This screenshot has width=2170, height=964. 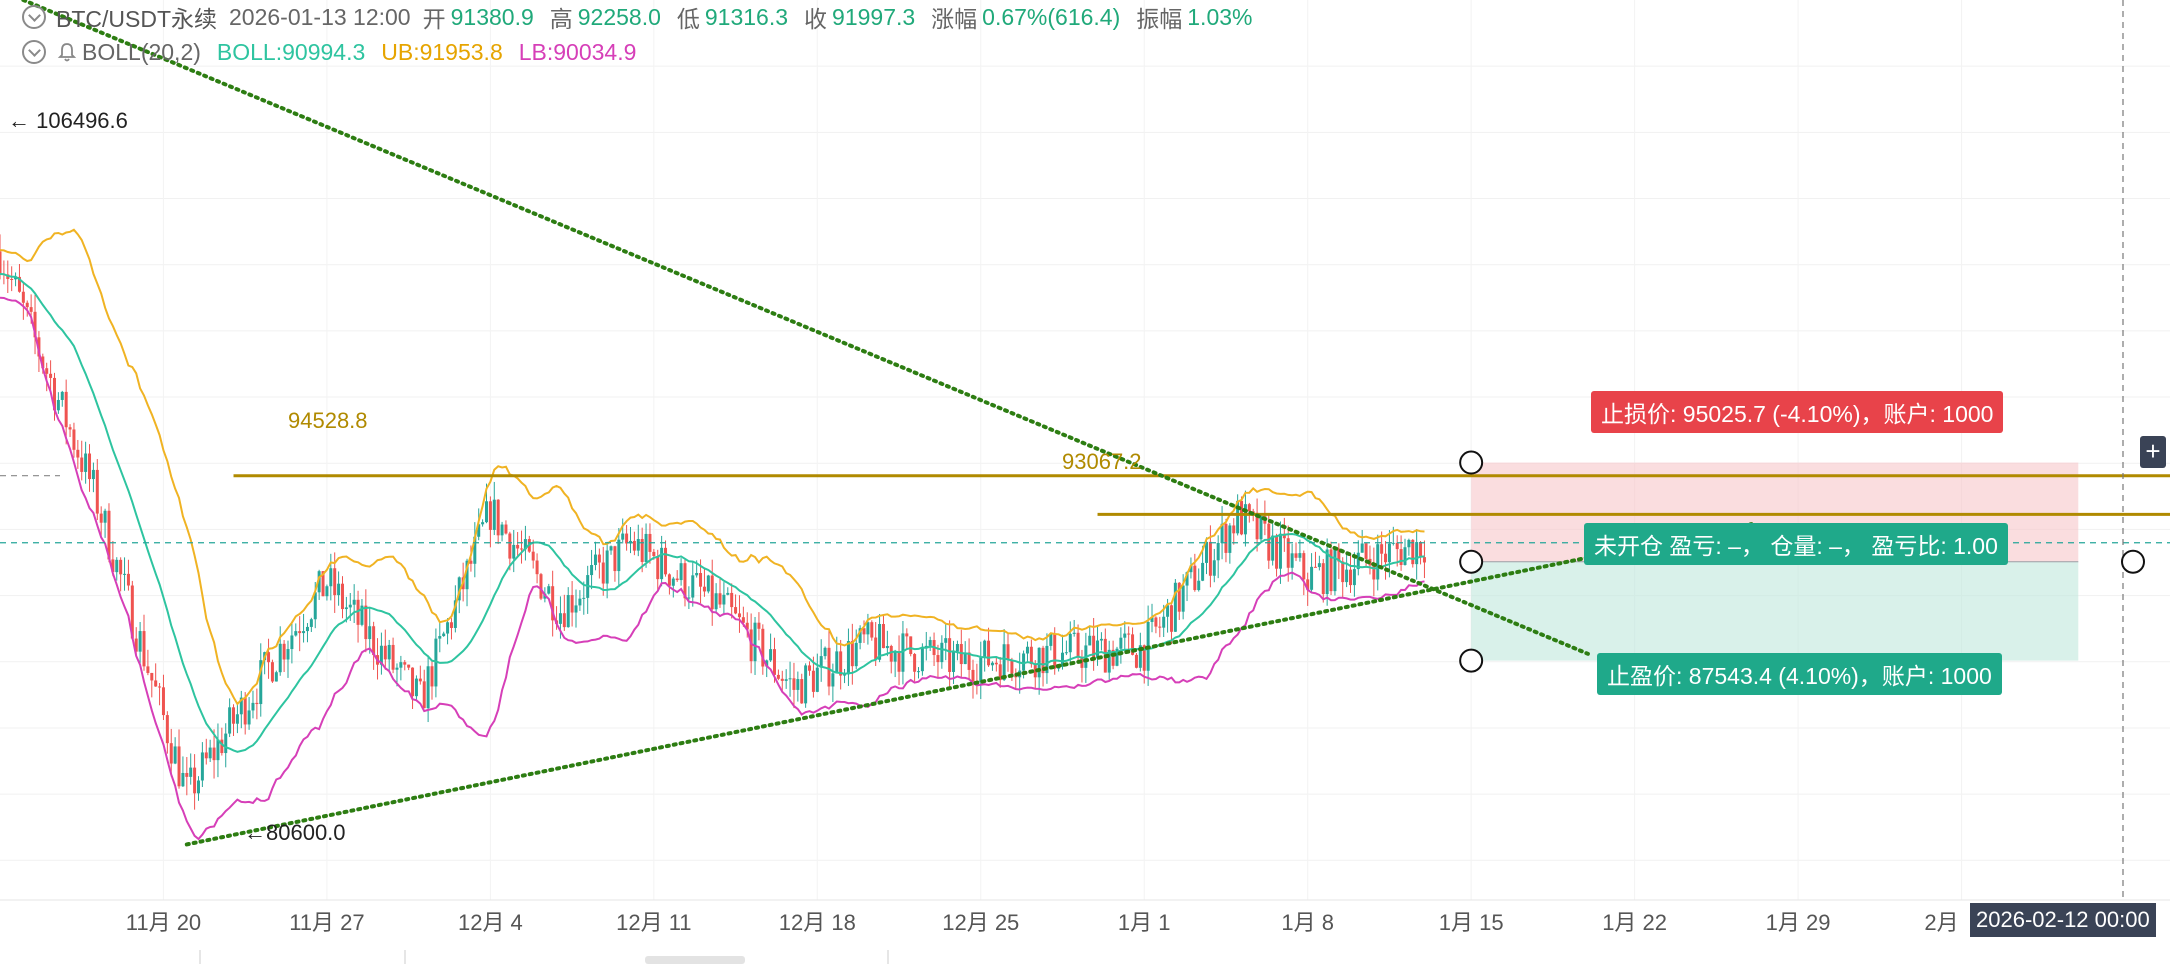 What do you see at coordinates (2153, 452) in the screenshot?
I see `add-button: +` at bounding box center [2153, 452].